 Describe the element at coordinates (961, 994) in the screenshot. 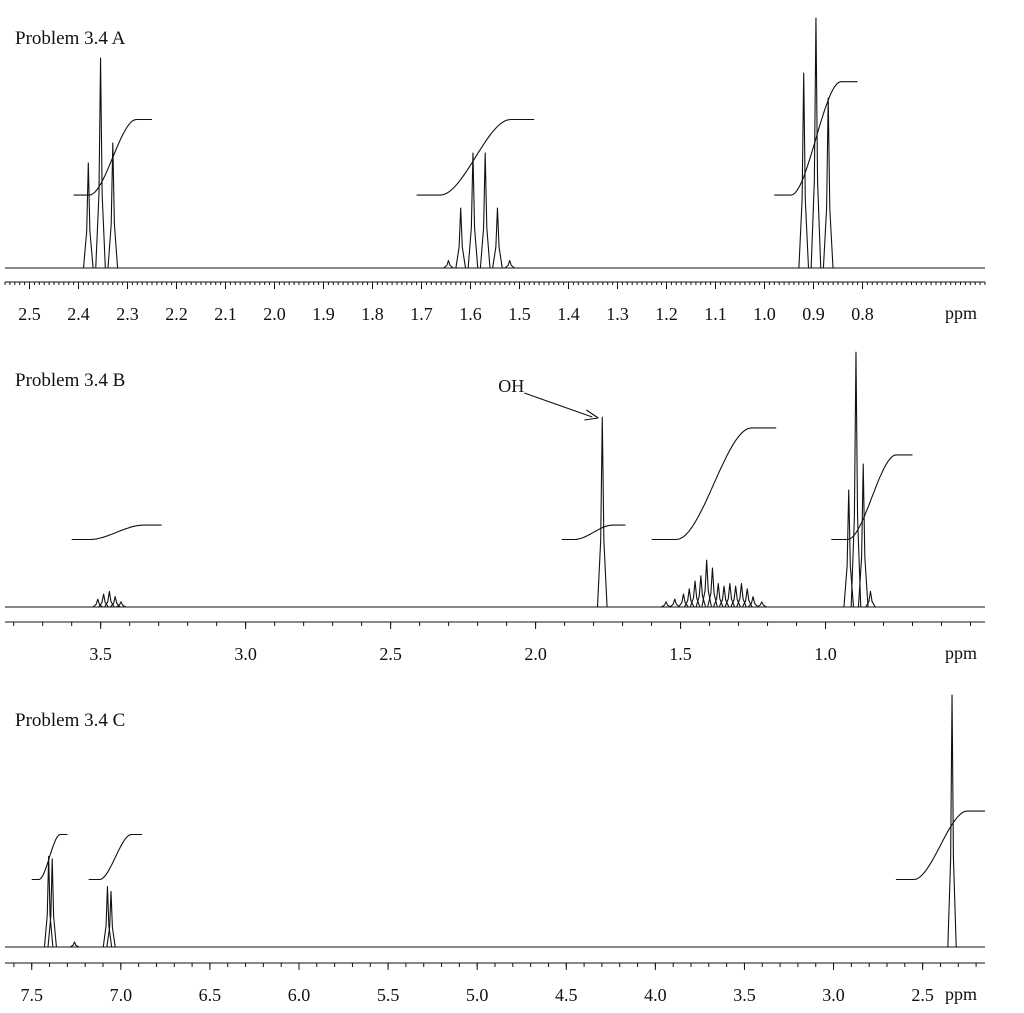

I see `unit-label-c: ppm` at that location.